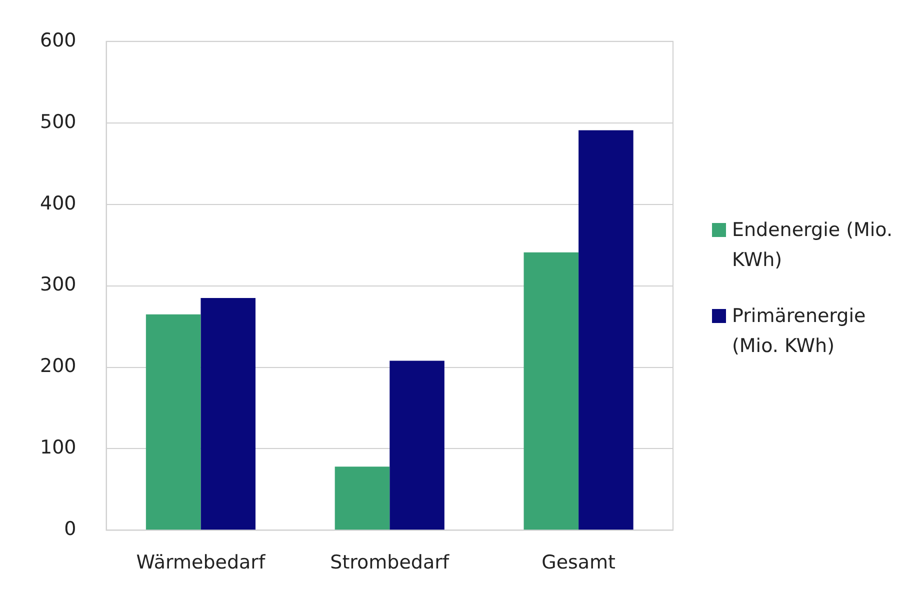 The height and width of the screenshot is (607, 899). I want to click on y-tick-label: 600, so click(58, 40).